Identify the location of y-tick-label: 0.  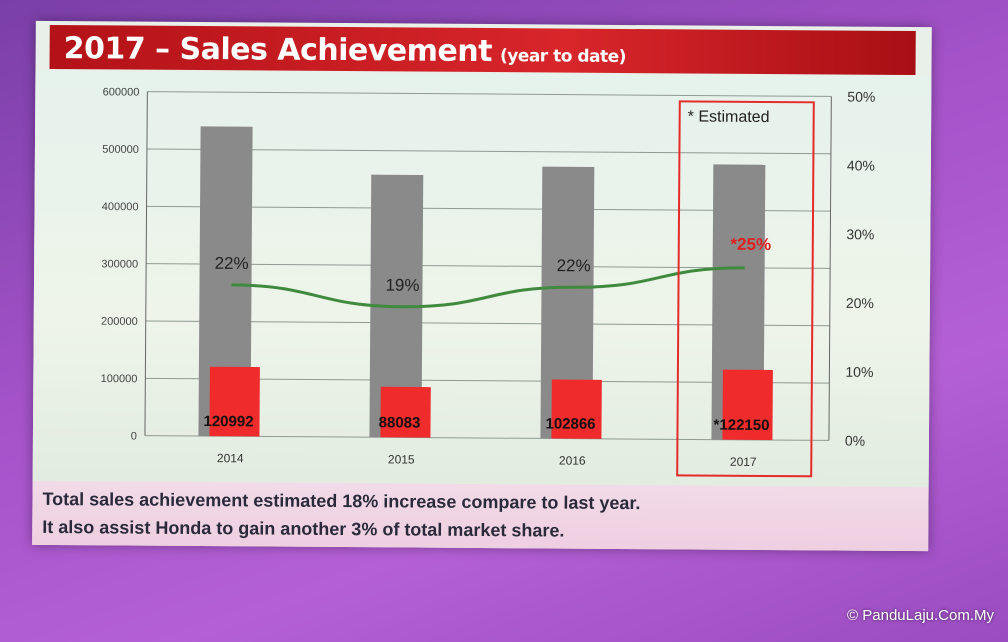
(134, 437).